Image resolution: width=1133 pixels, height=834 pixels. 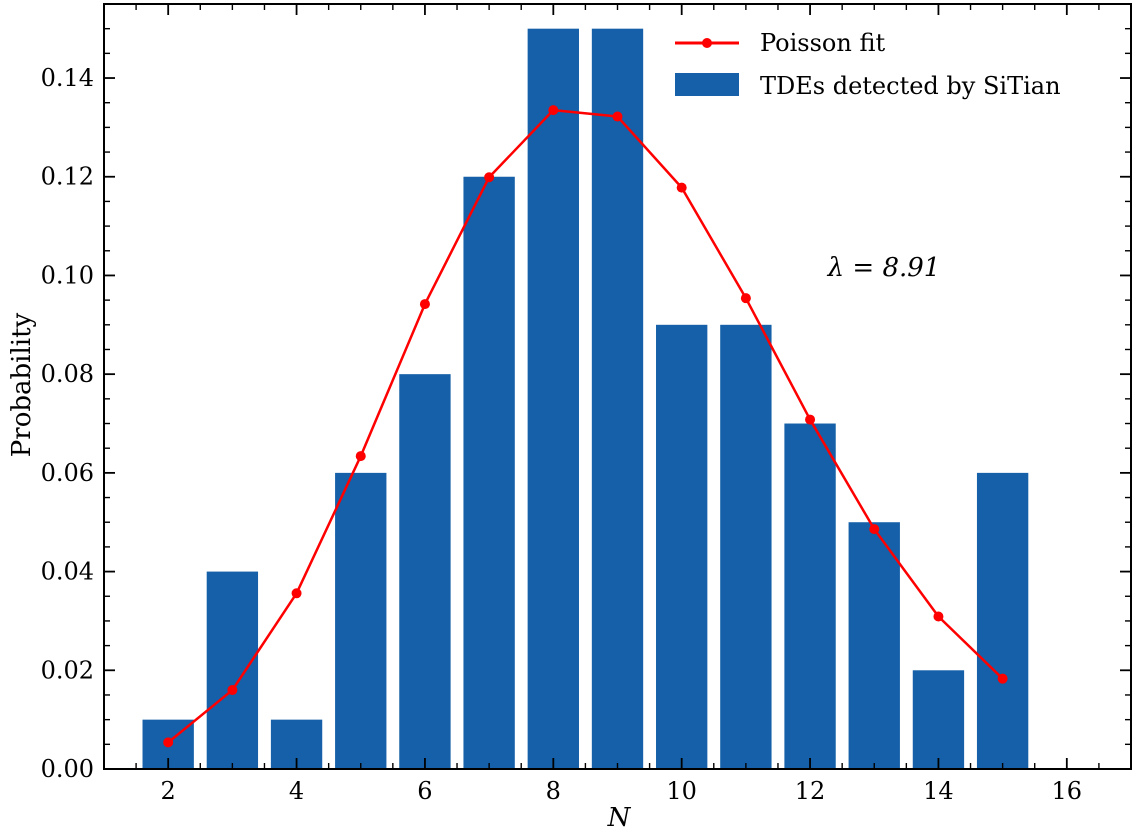 I want to click on x-tick-label: 16, so click(x=1067, y=791).